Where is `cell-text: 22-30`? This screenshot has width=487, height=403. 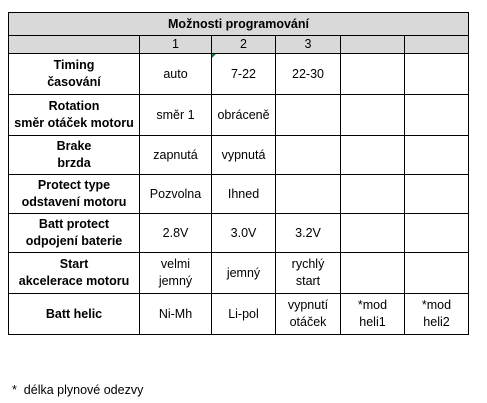
cell-text: 22-30 is located at coordinates (308, 73).